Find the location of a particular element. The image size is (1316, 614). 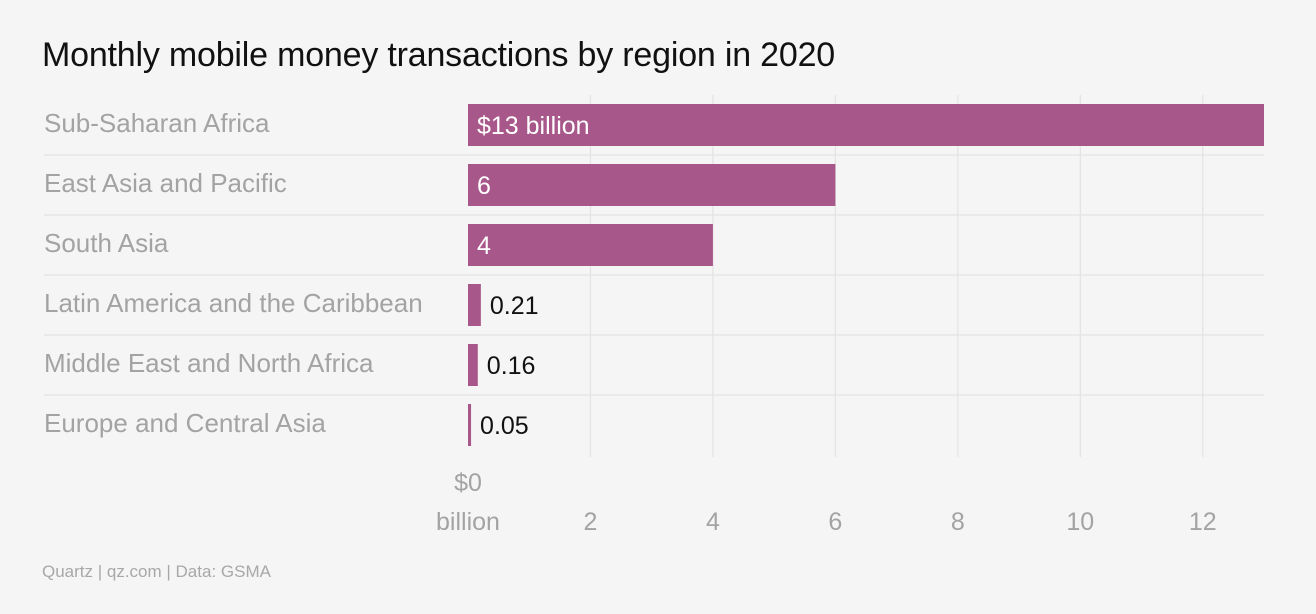

category-label: East Asia and Pacific is located at coordinates (165, 183).